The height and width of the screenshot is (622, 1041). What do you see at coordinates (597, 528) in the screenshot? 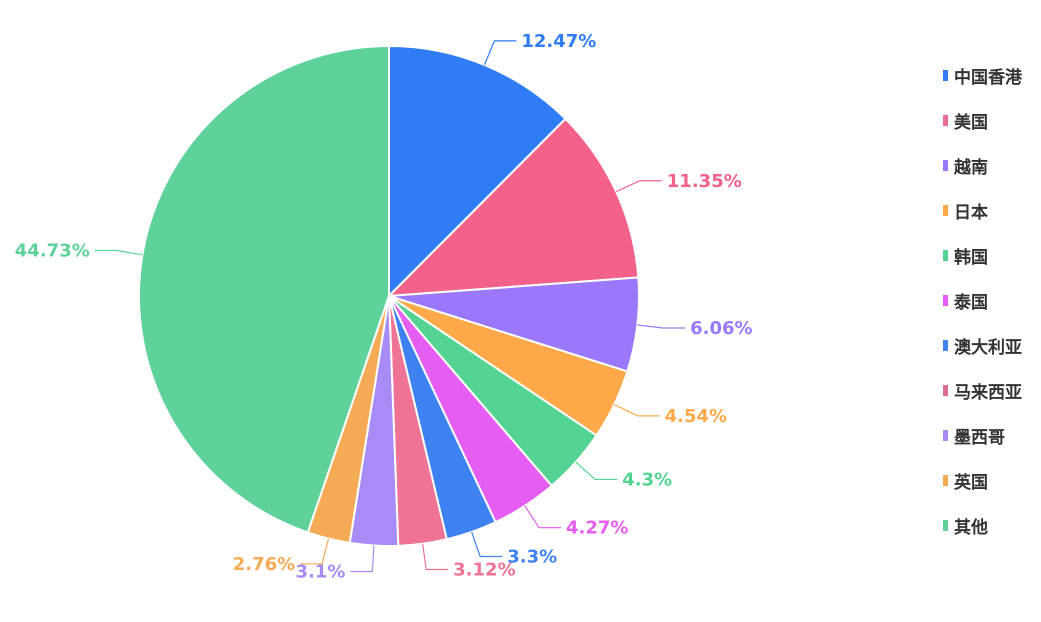
I see `data-label-5: 4.27%` at bounding box center [597, 528].